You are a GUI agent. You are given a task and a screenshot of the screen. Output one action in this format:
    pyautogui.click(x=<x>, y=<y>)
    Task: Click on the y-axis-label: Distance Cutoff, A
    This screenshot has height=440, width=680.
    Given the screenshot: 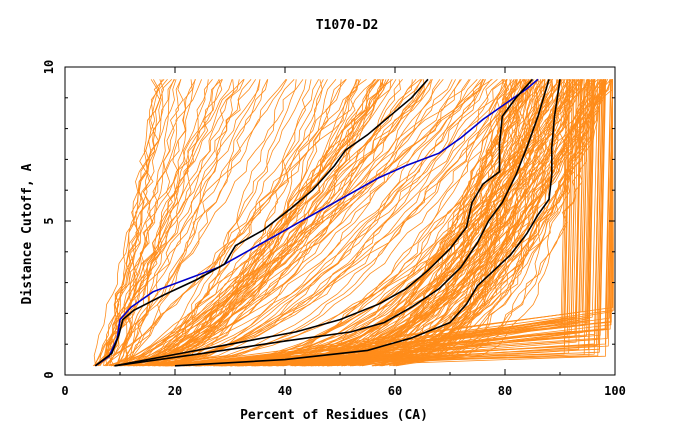 What is the action you would take?
    pyautogui.click(x=27, y=233)
    